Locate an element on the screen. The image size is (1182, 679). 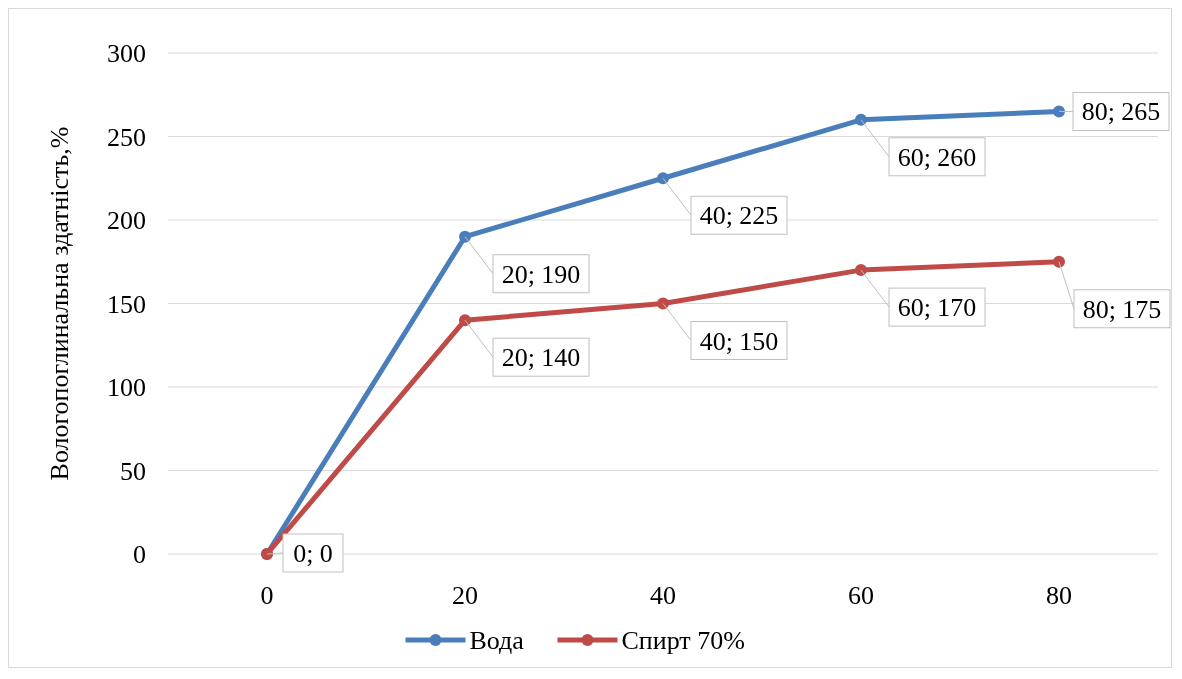
x-tick-label: 60 is located at coordinates (861, 595).